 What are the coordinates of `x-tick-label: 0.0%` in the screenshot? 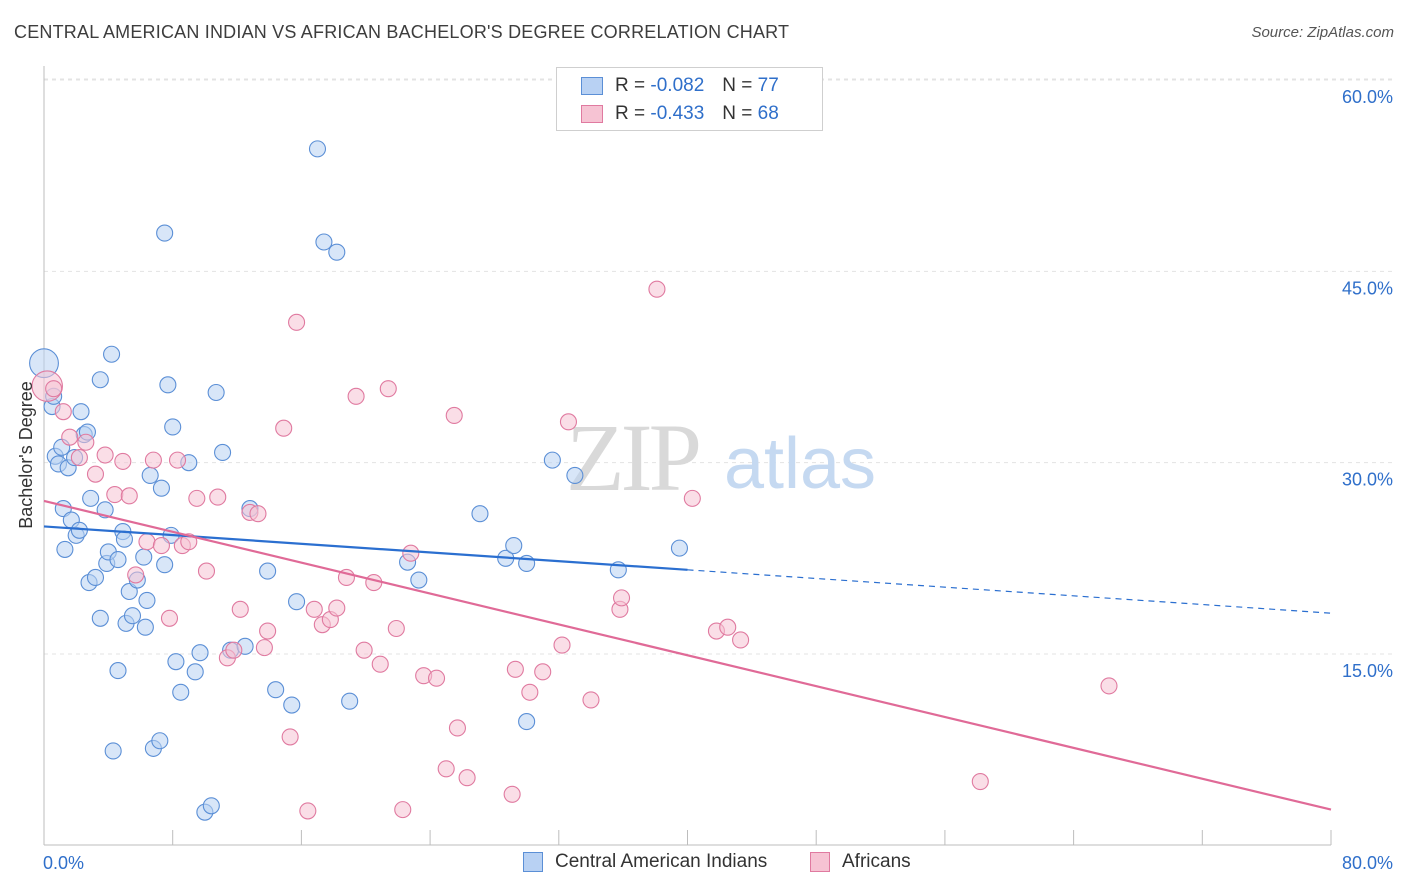 It's located at (63, 863).